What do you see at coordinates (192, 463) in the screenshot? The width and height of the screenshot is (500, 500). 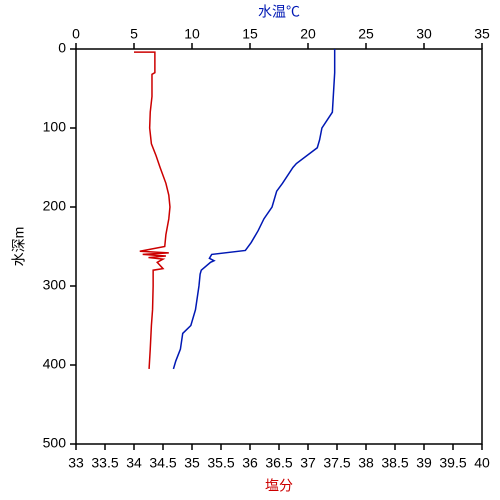 I see `x-tick-label: 35` at bounding box center [192, 463].